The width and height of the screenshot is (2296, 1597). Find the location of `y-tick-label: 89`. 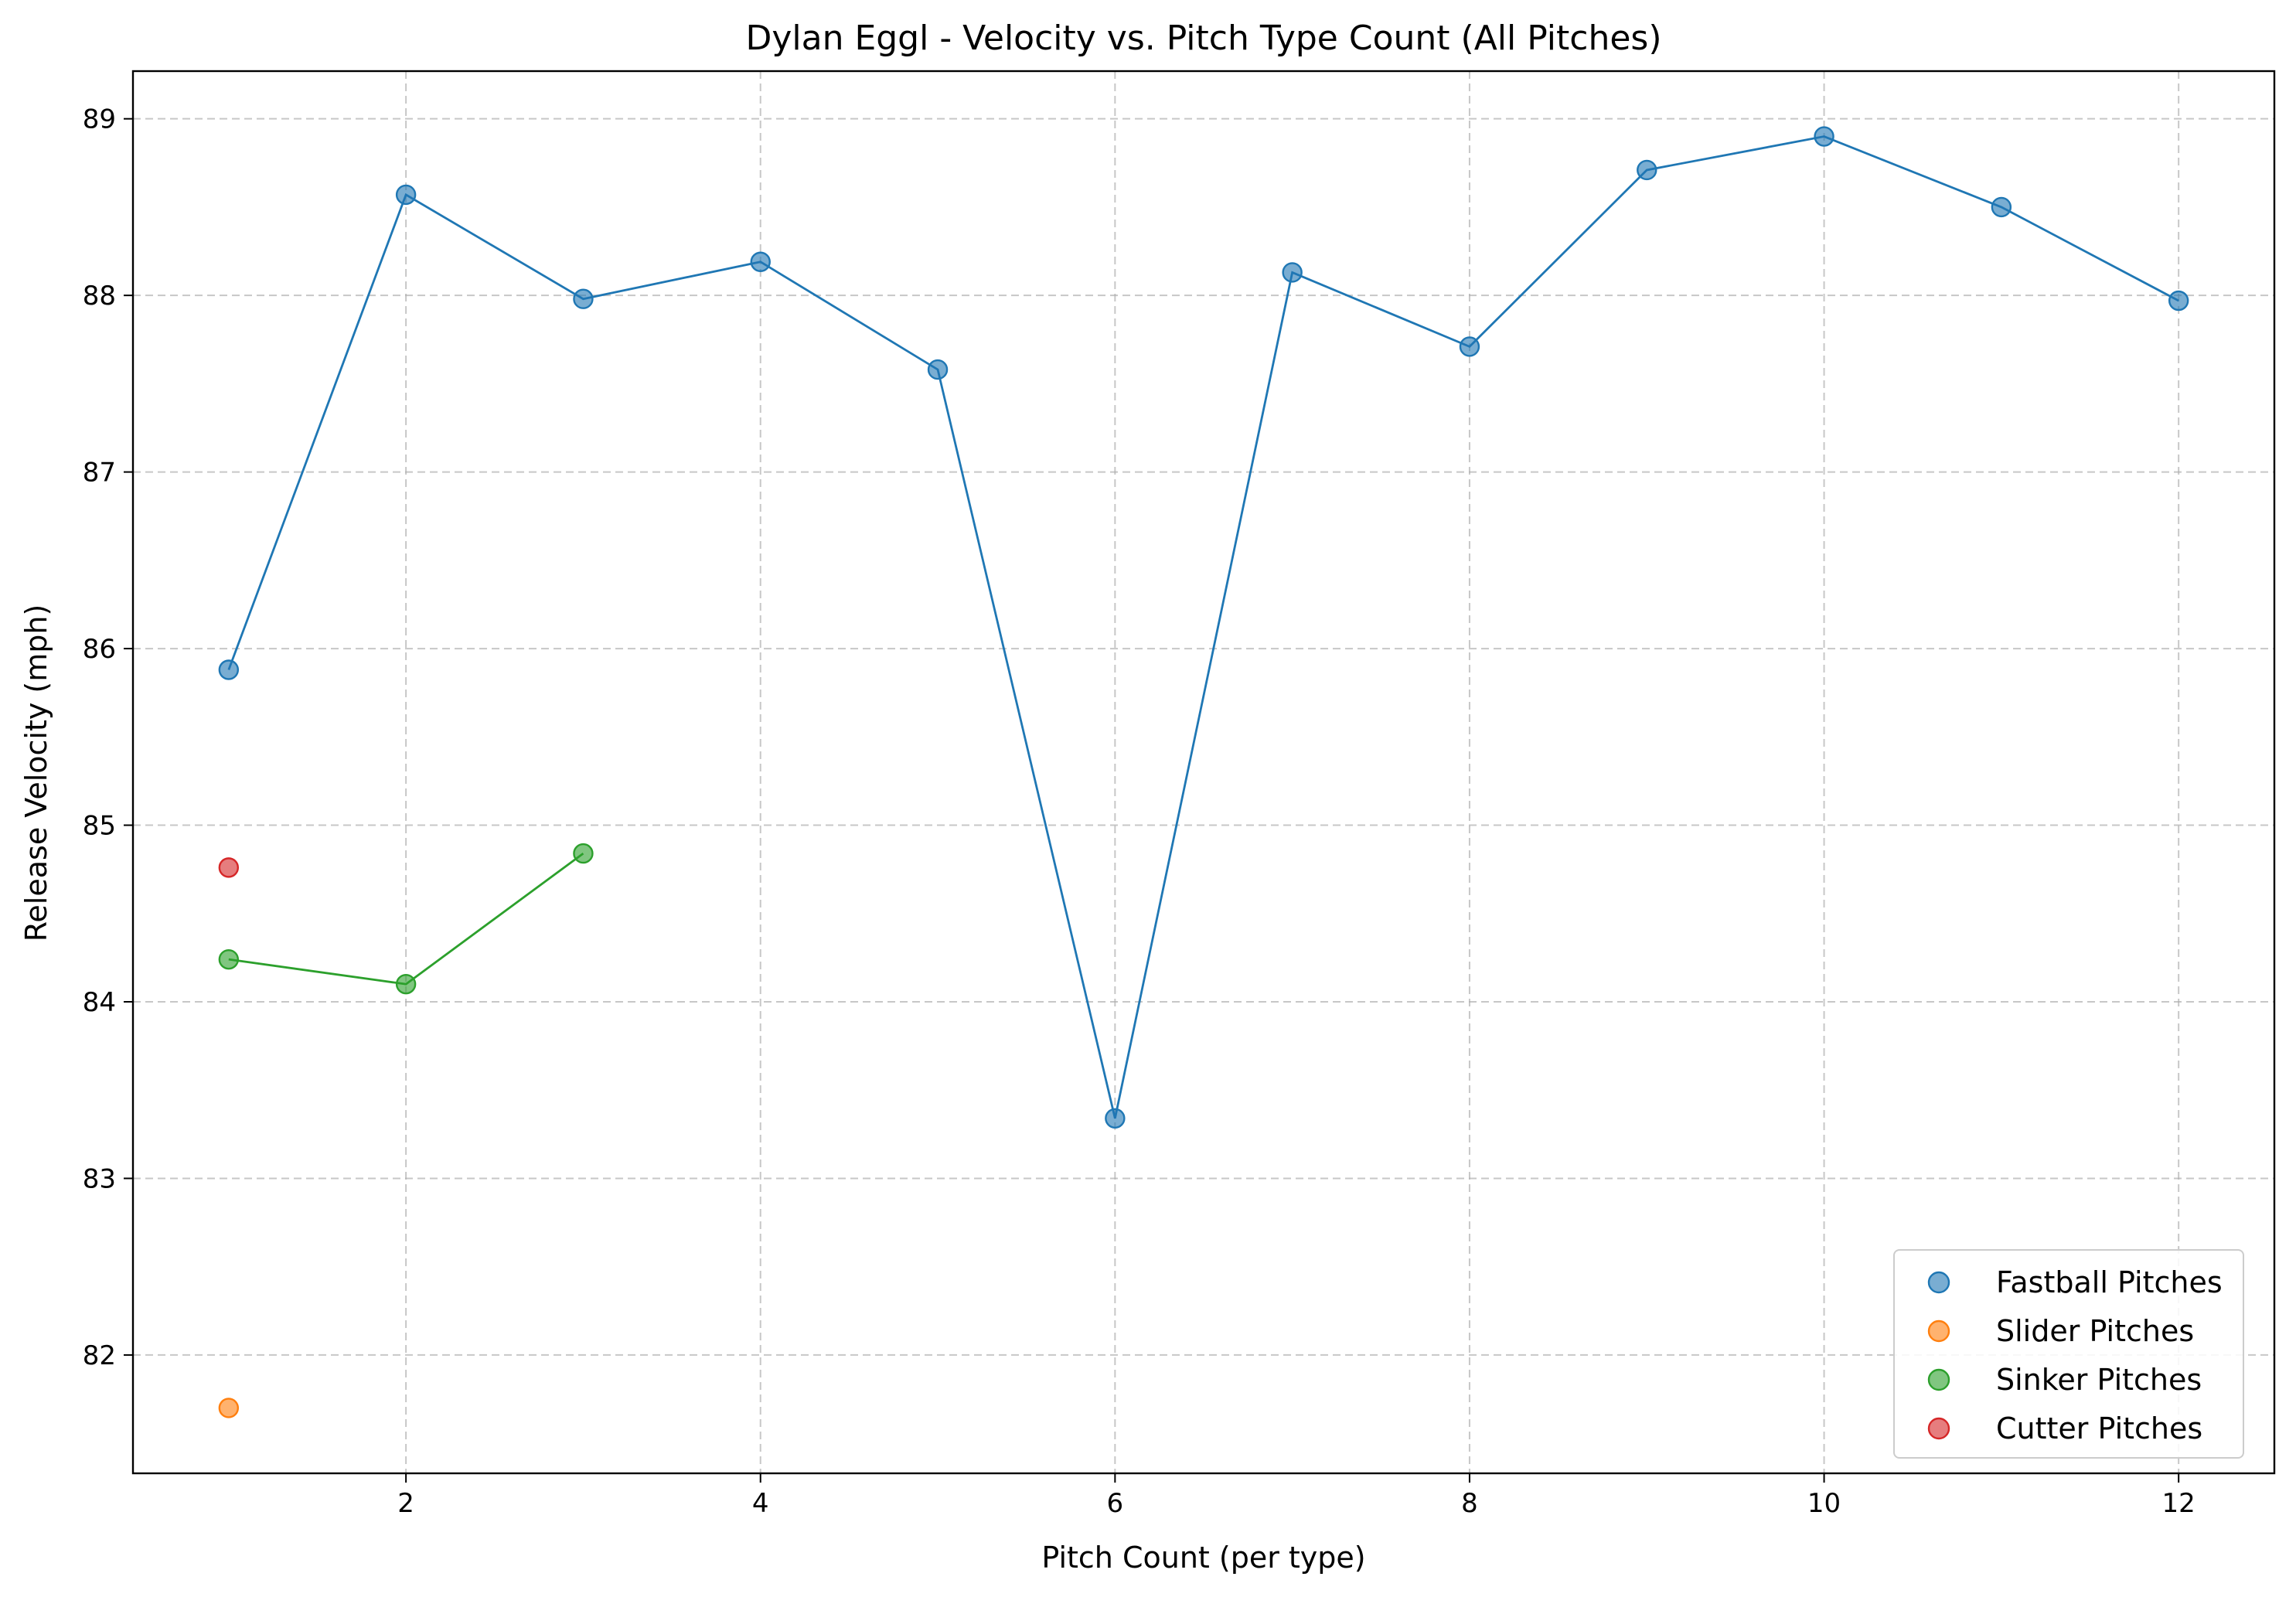

y-tick-label: 89 is located at coordinates (99, 119).